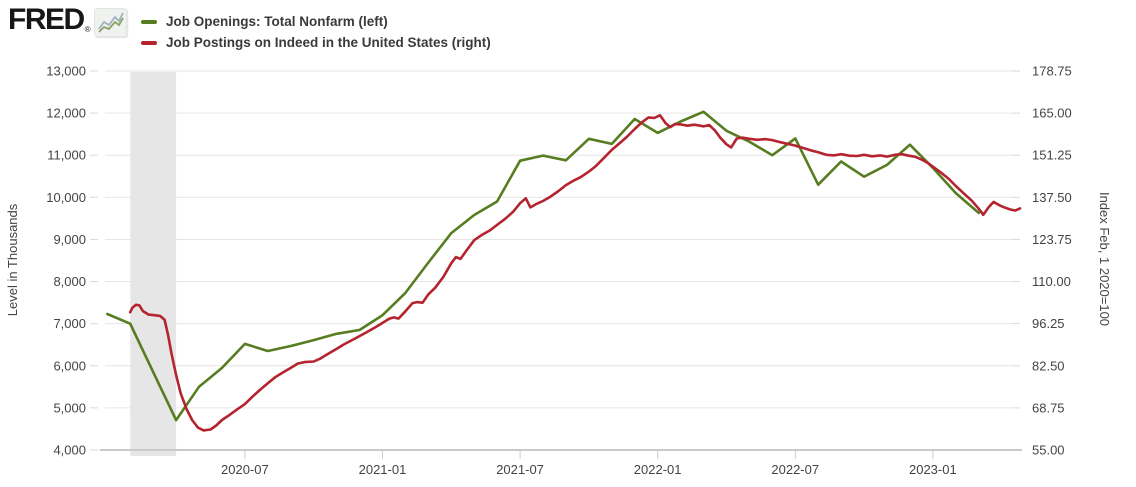 This screenshot has height=487, width=1136. Describe the element at coordinates (795, 469) in the screenshot. I see `x-axis-tick-label: 2022-07` at that location.